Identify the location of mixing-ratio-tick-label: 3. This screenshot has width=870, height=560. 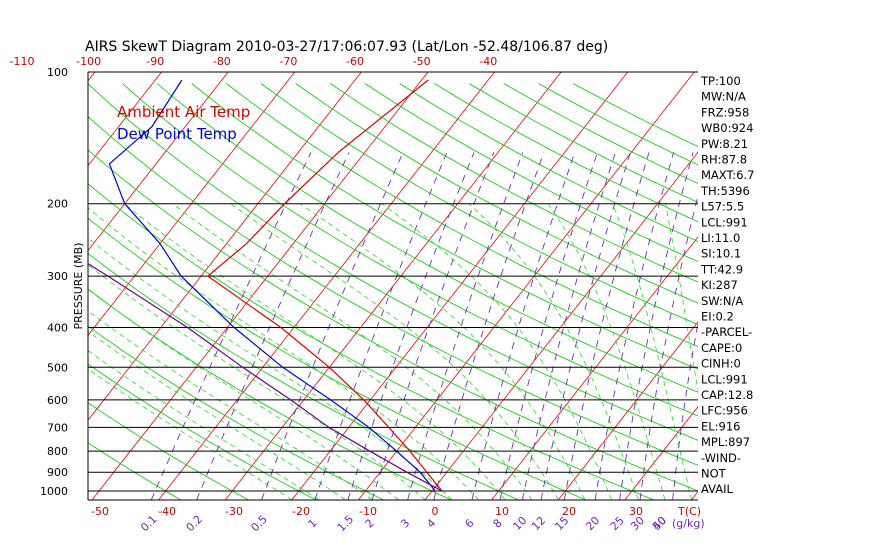
(405, 523).